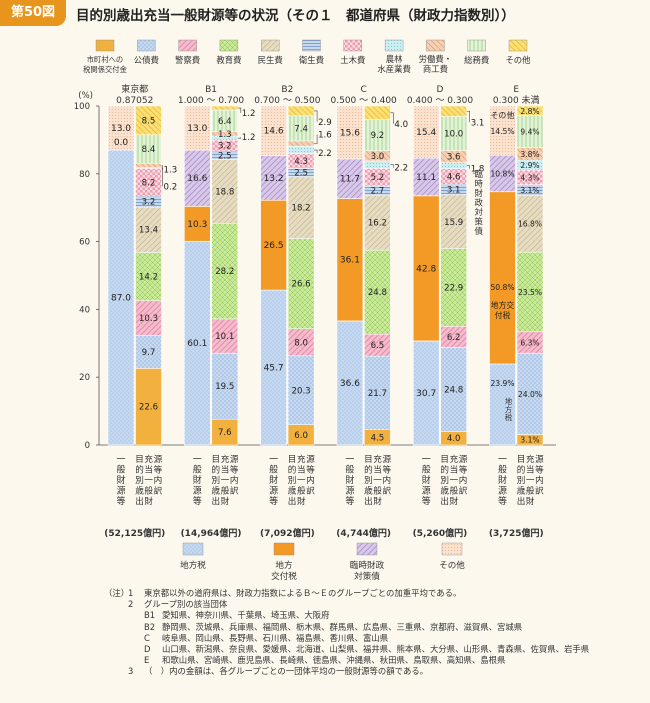 The width and height of the screenshot is (650, 703). I want to click on note-group-code: D, so click(147, 649).